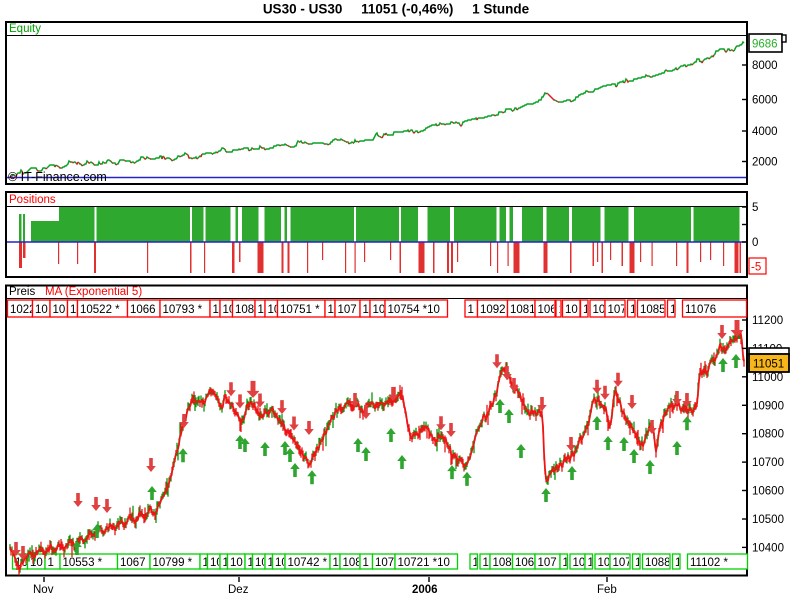 This screenshot has height=600, width=800. What do you see at coordinates (765, 101) in the screenshot?
I see `svg-text: 6000` at bounding box center [765, 101].